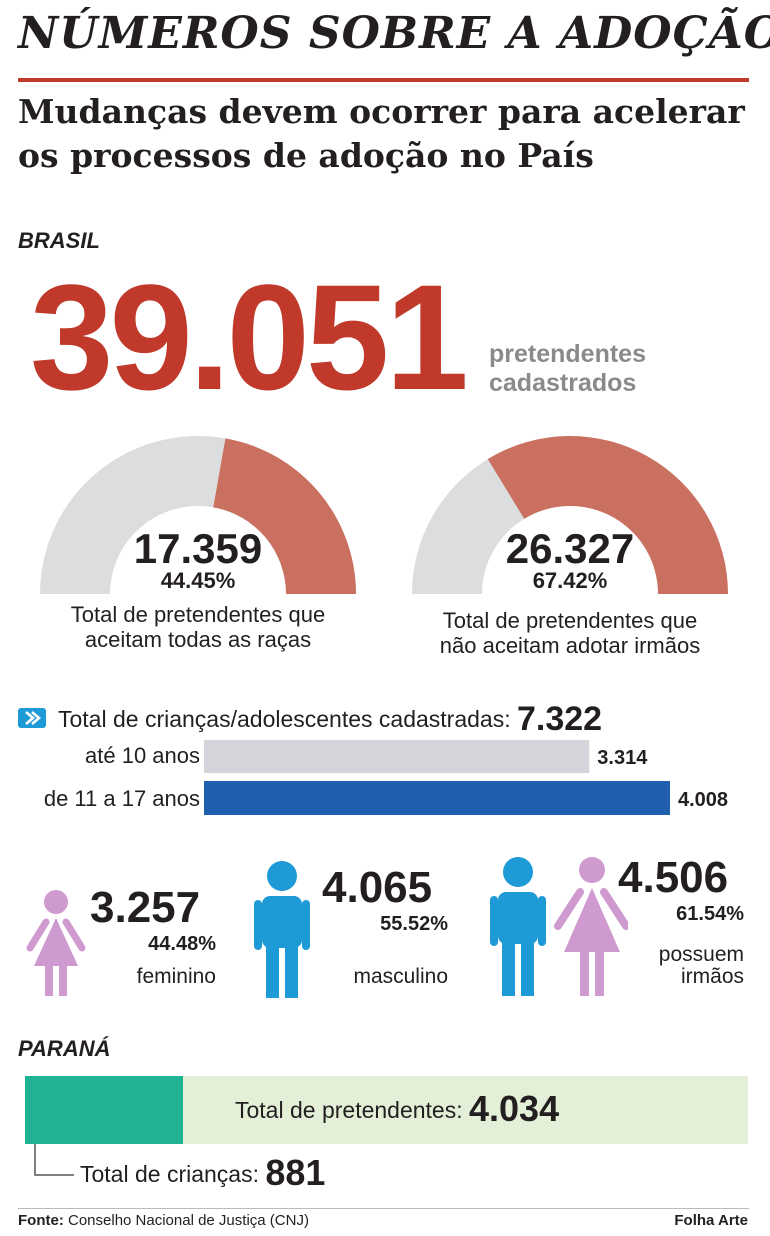  I want to click on gauge-chart-races, so click(198, 515).